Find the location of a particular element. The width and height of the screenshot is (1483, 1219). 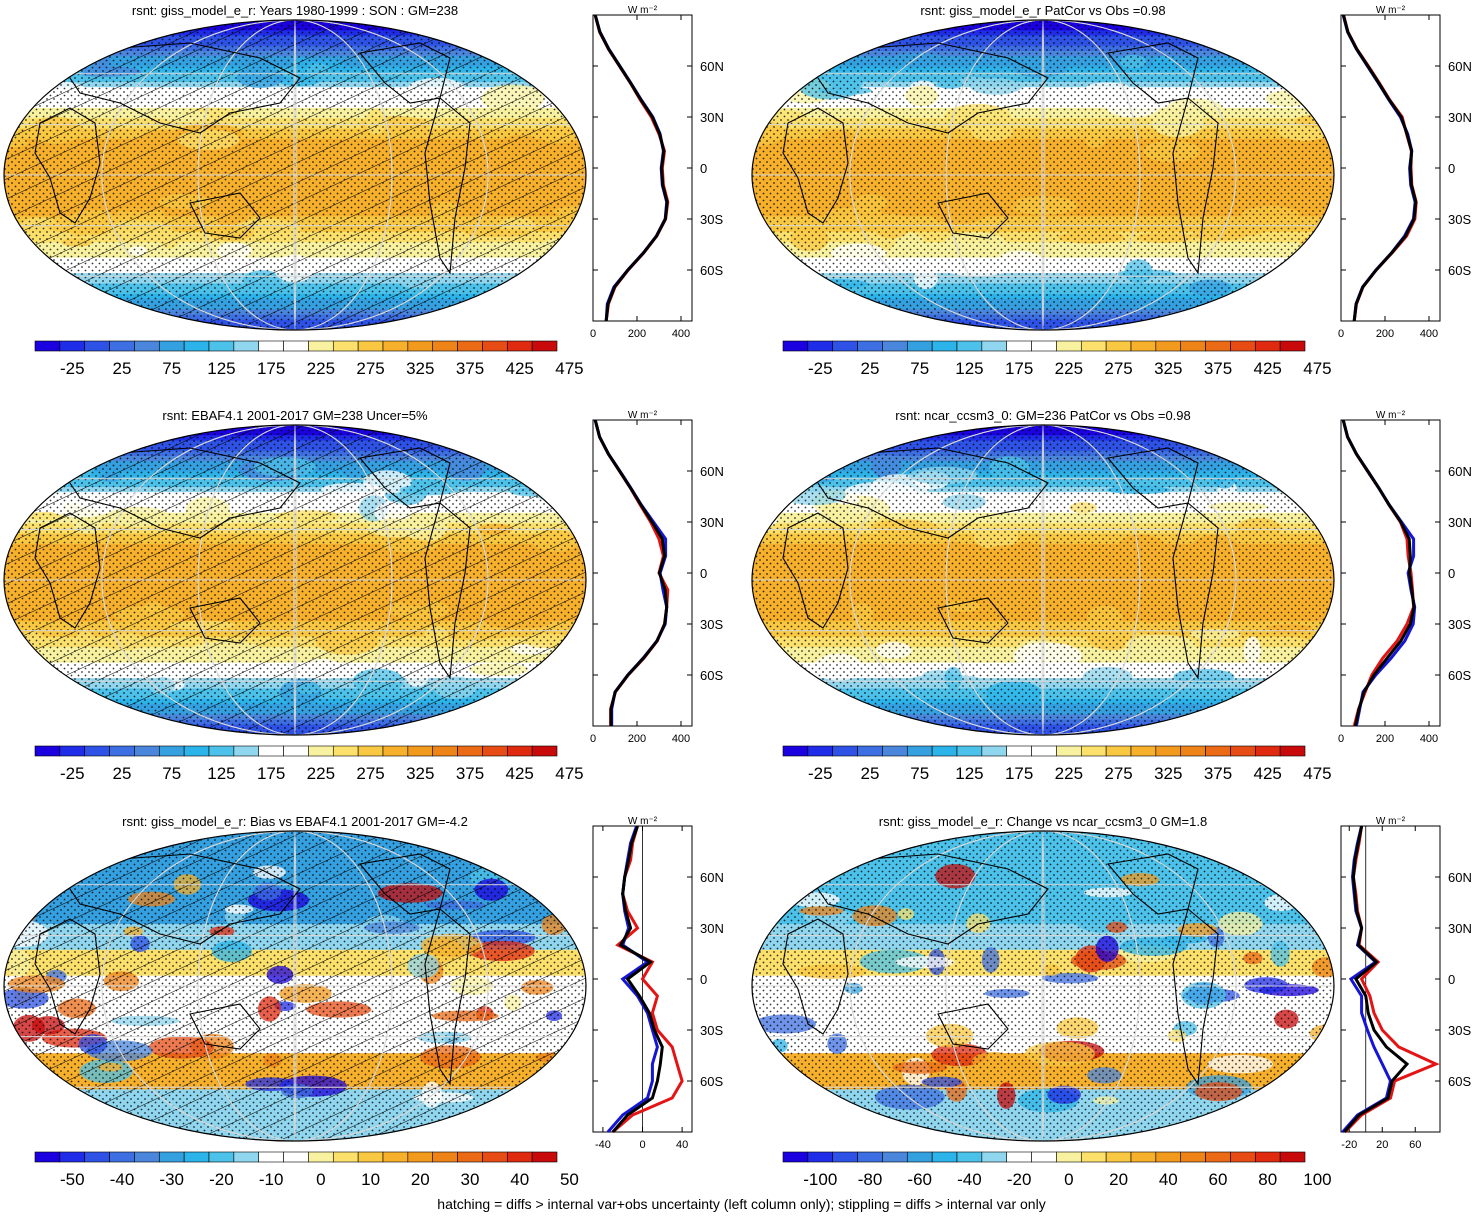

zonal-profile: W m⁻² 60N 30N 0 30S 60S -20 20 60 is located at coordinates (1406, 983).